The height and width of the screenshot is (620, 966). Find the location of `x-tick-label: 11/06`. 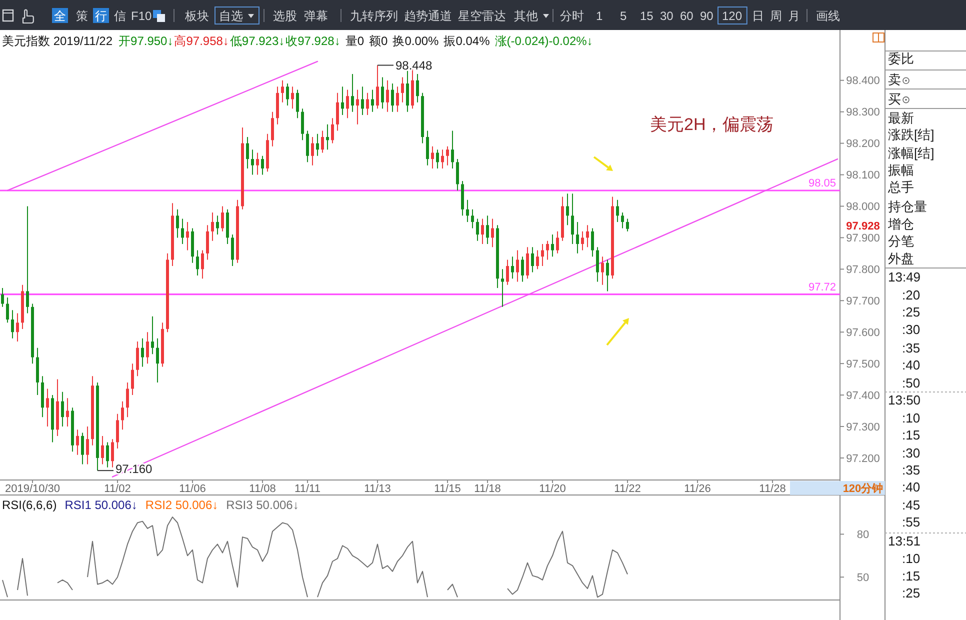

x-tick-label: 11/06 is located at coordinates (192, 489).